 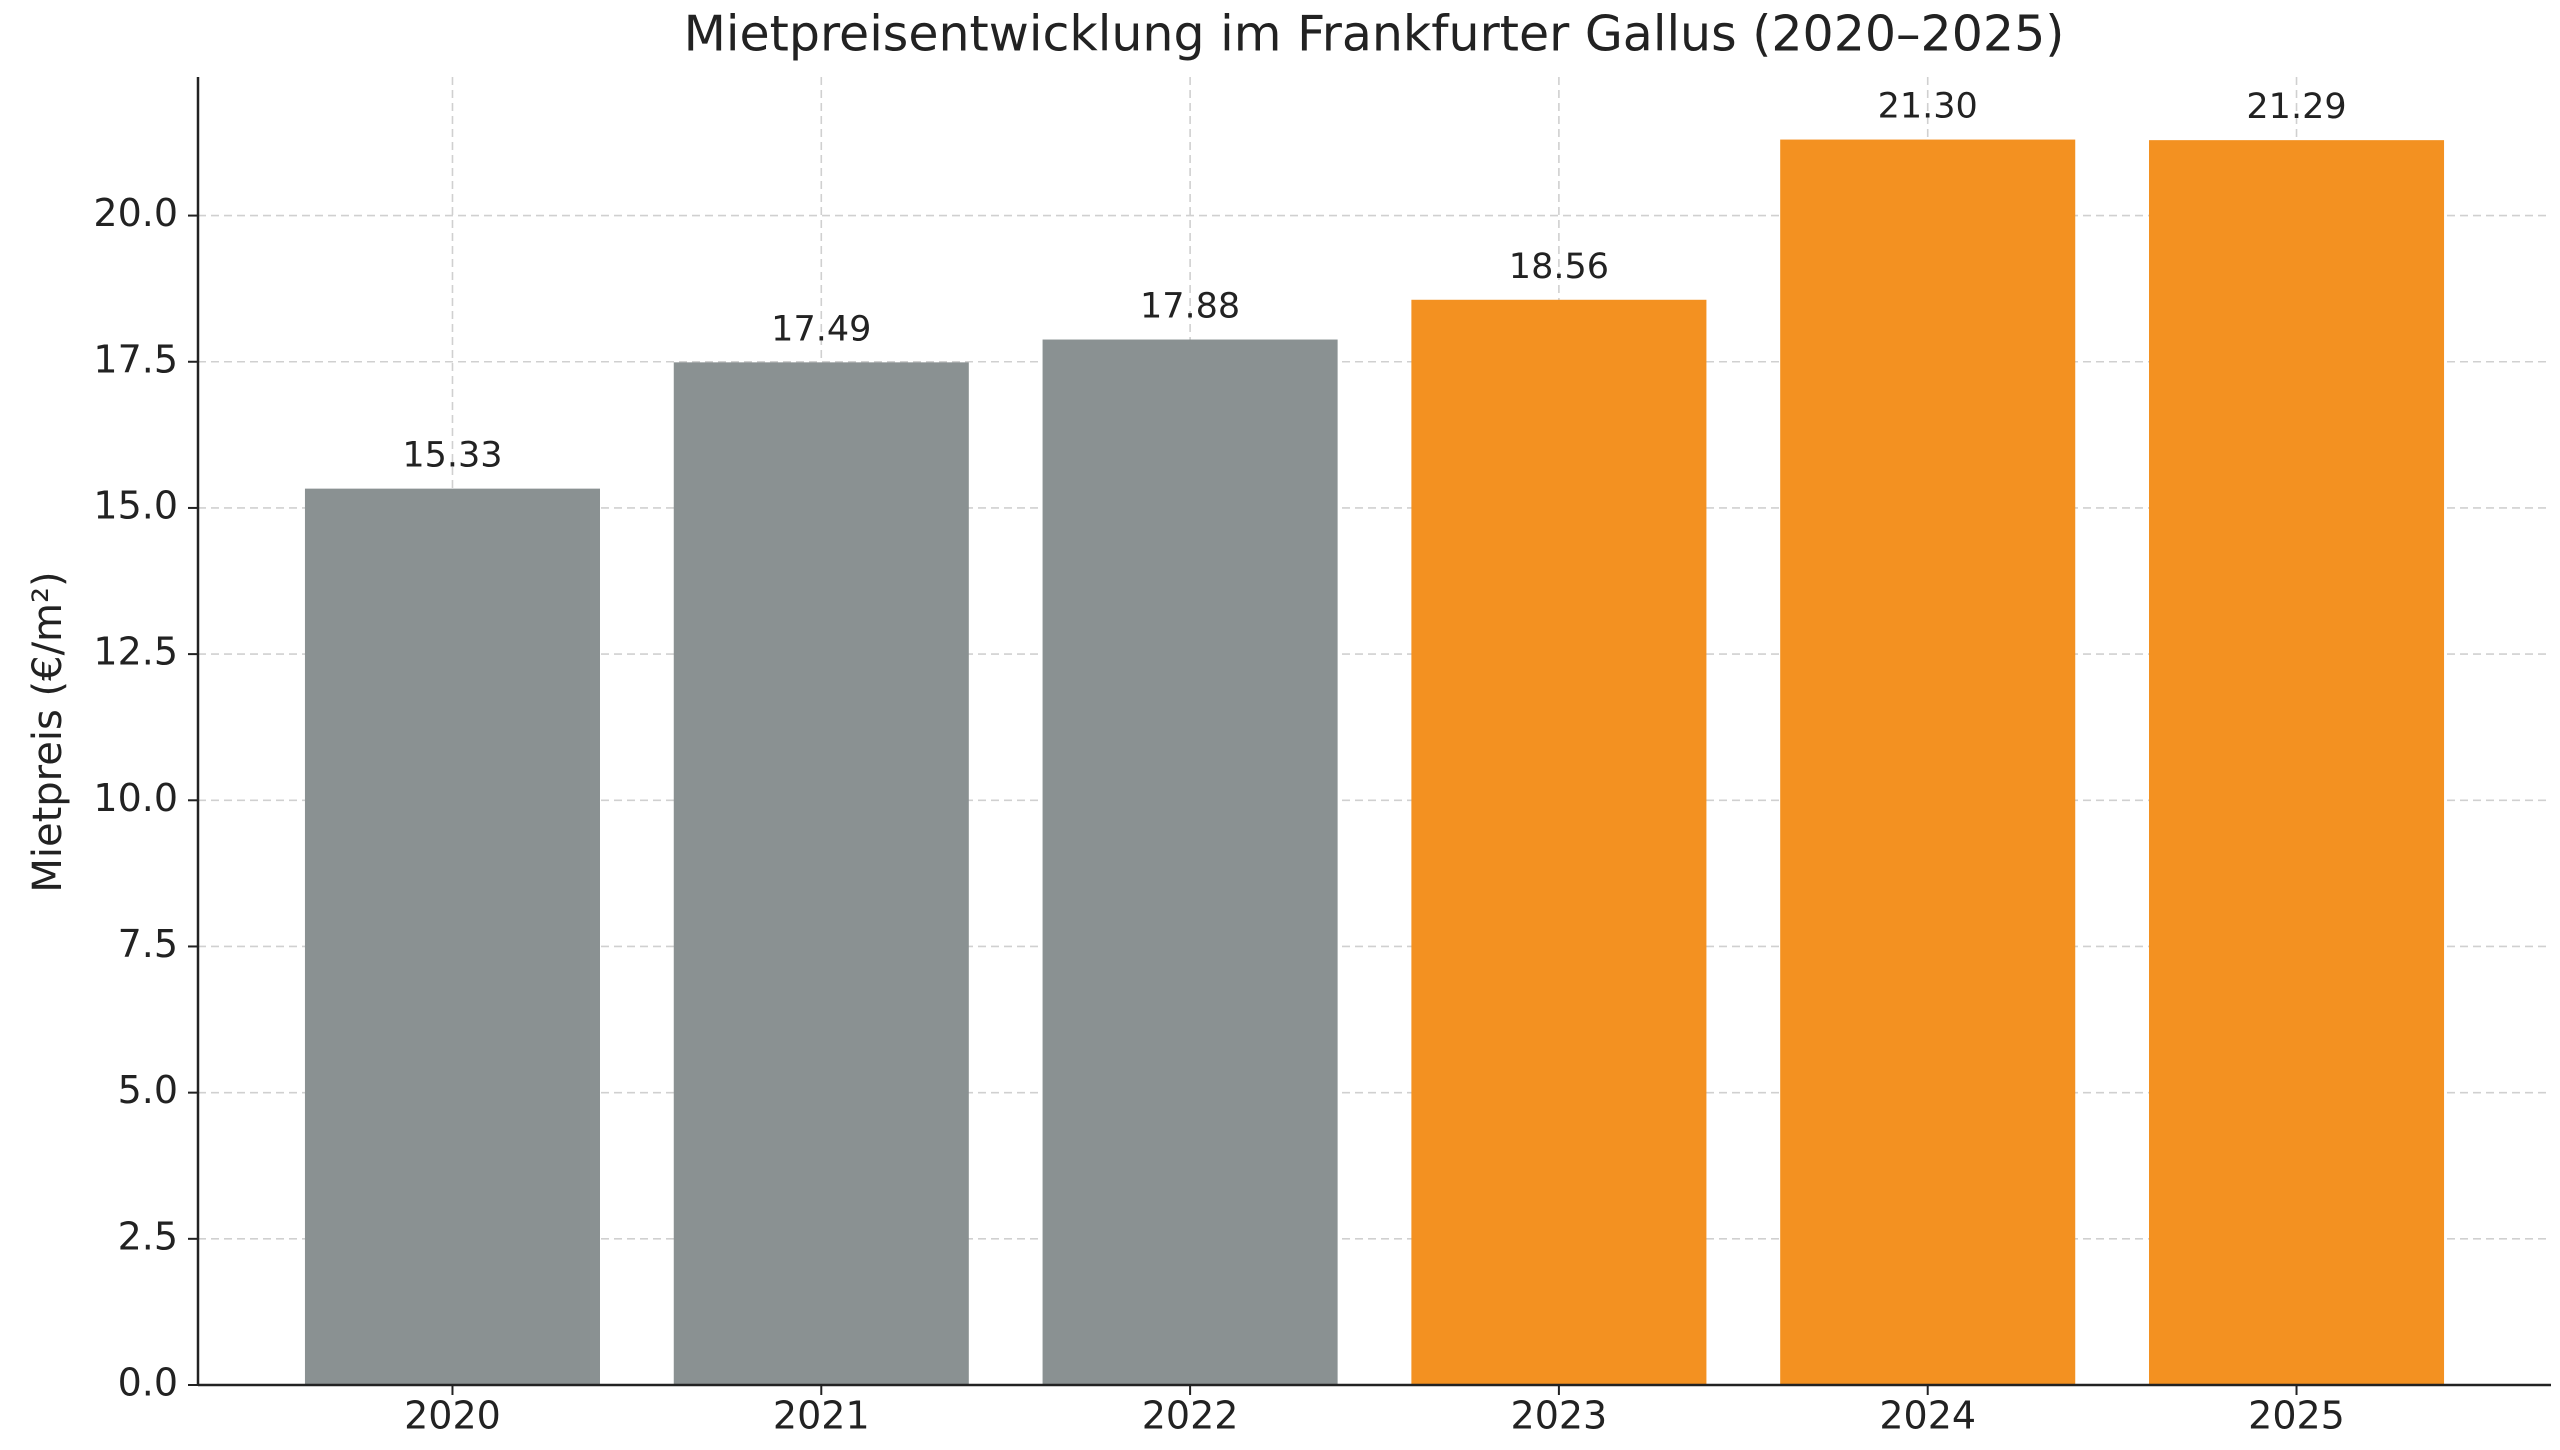 What do you see at coordinates (135, 652) in the screenshot?
I see `y-tick-label: 12.5` at bounding box center [135, 652].